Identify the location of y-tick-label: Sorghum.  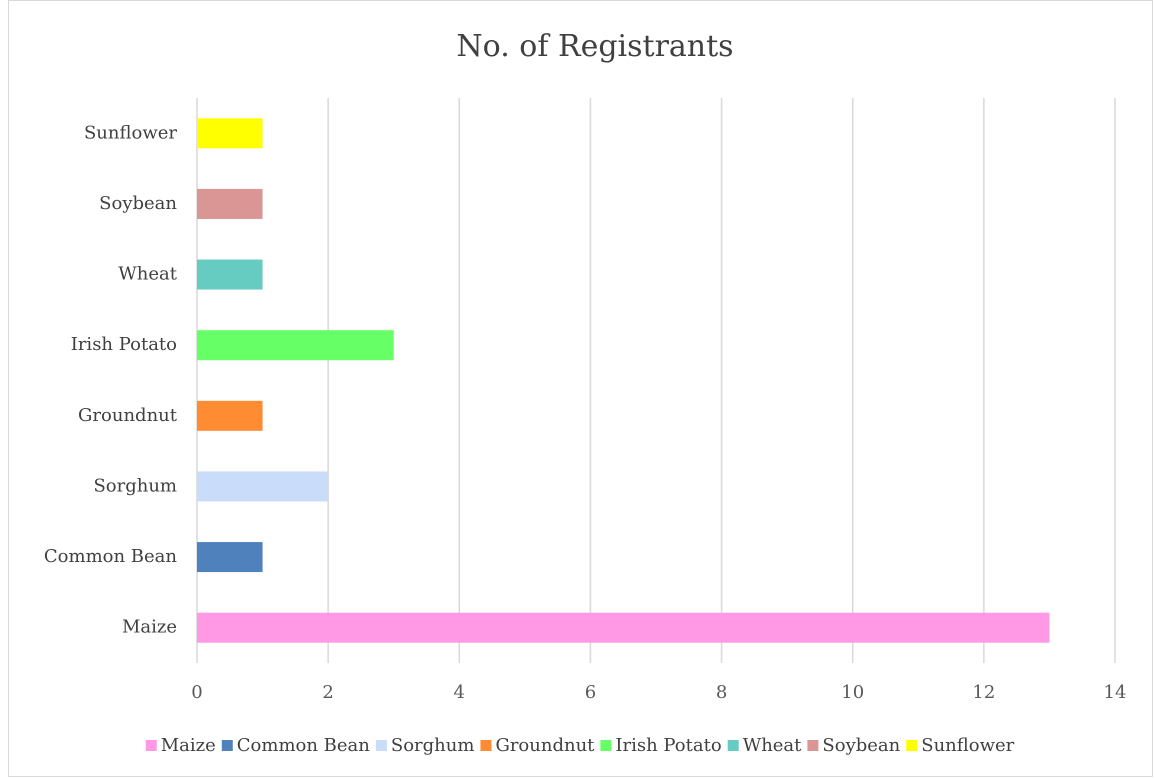
(135, 485).